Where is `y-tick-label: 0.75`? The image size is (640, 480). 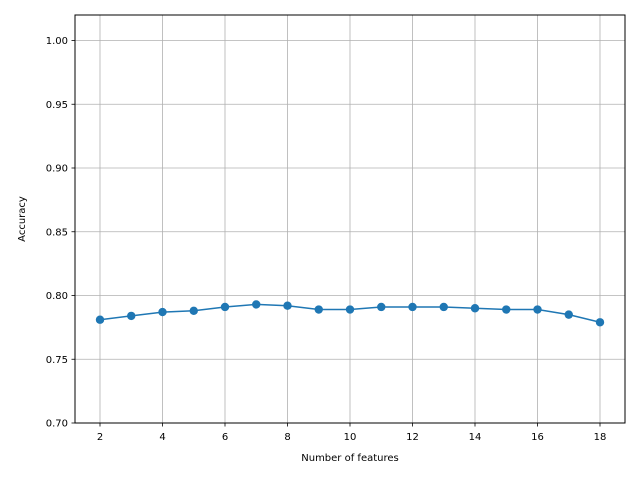 y-tick-label: 0.75 is located at coordinates (57, 360).